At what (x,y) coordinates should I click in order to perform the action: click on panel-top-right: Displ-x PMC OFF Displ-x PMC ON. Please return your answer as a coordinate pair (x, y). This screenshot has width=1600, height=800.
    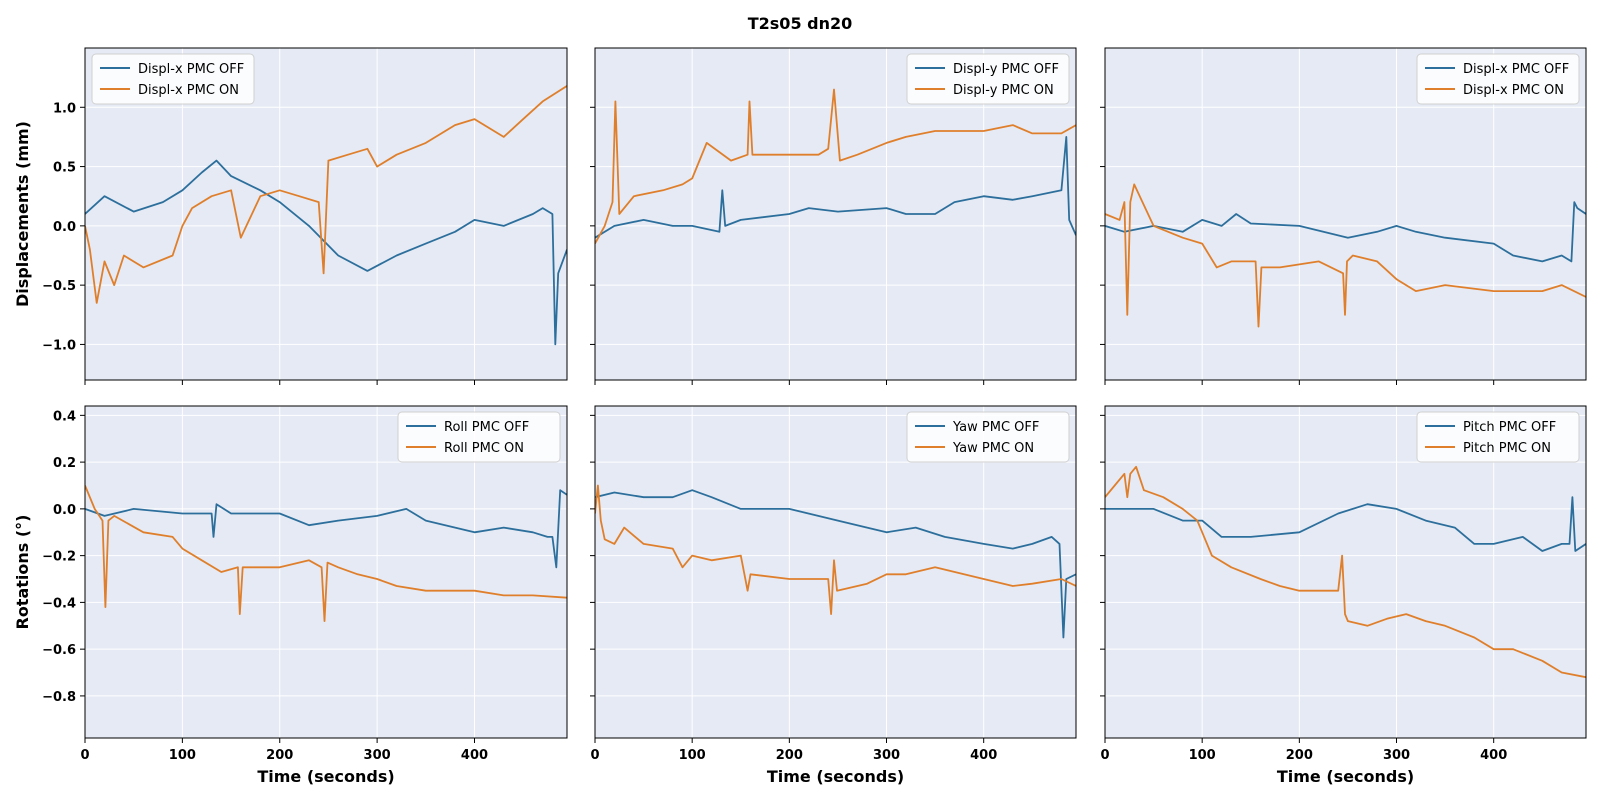
    Looking at the image, I should click on (1343, 216).